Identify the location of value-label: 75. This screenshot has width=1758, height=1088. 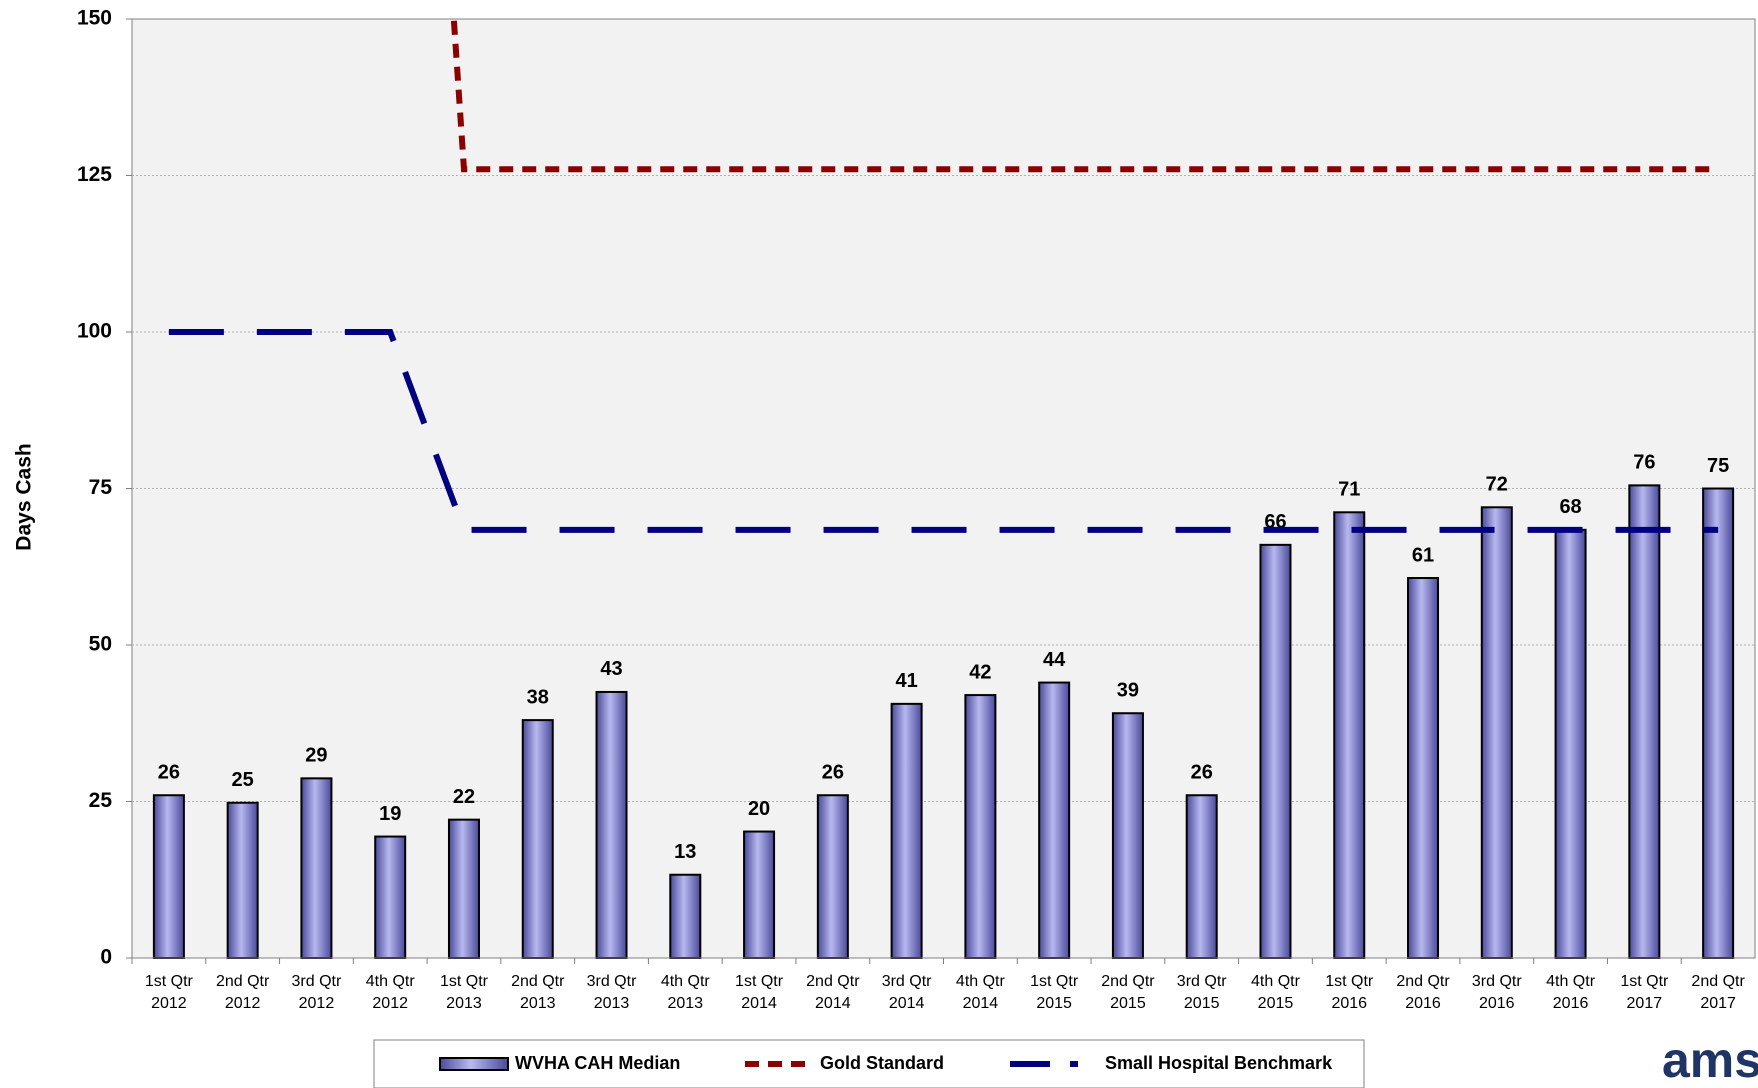
(1718, 466).